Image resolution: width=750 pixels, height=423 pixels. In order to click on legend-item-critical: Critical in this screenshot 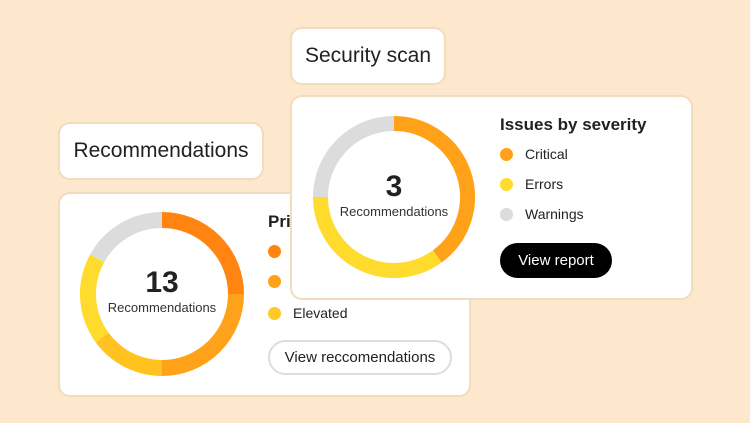, I will do `click(534, 154)`.